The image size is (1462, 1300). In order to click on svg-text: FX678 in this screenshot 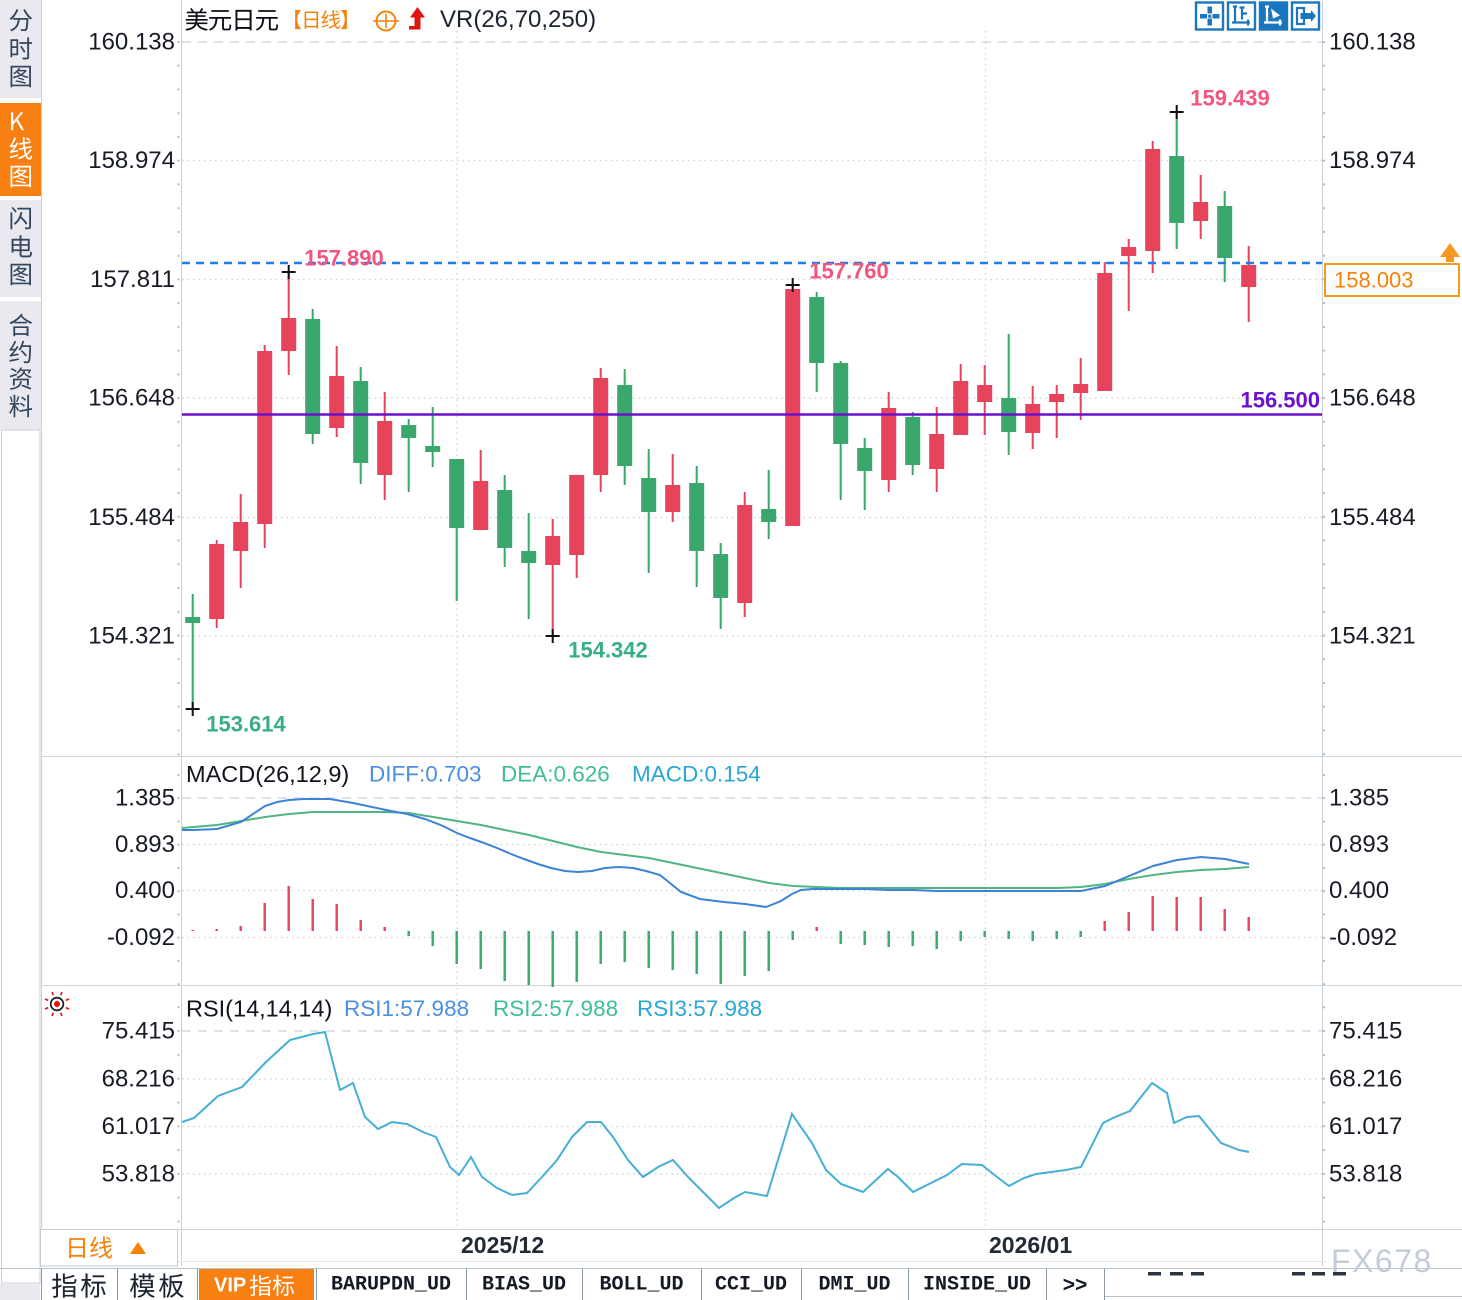, I will do `click(1382, 1261)`.